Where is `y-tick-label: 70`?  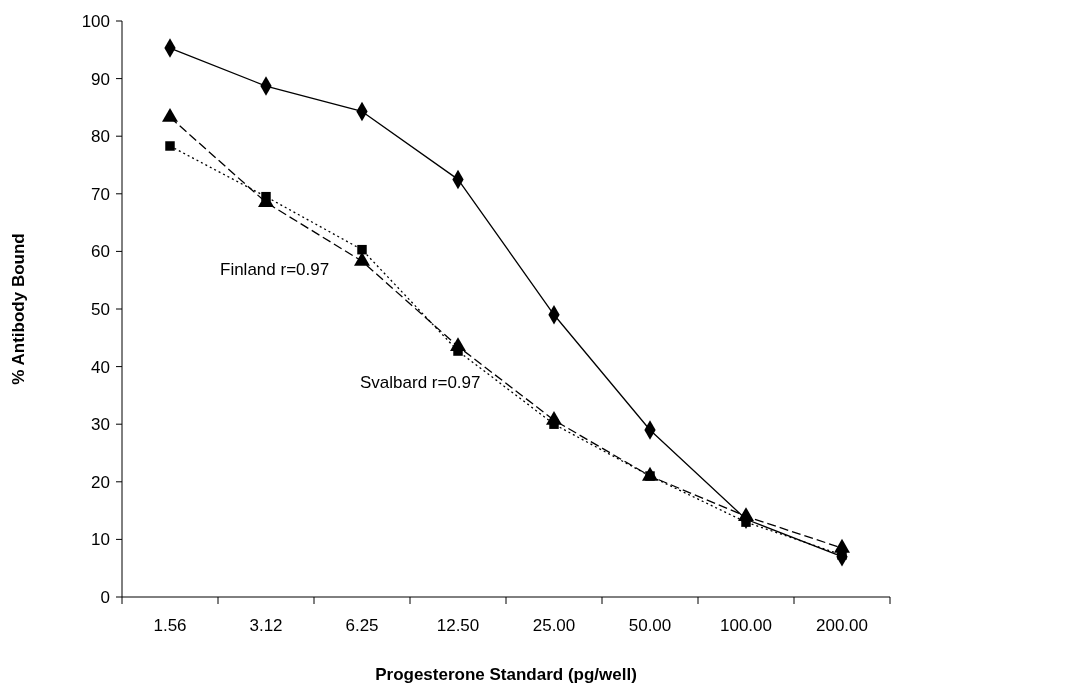
y-tick-label: 70 is located at coordinates (100, 194).